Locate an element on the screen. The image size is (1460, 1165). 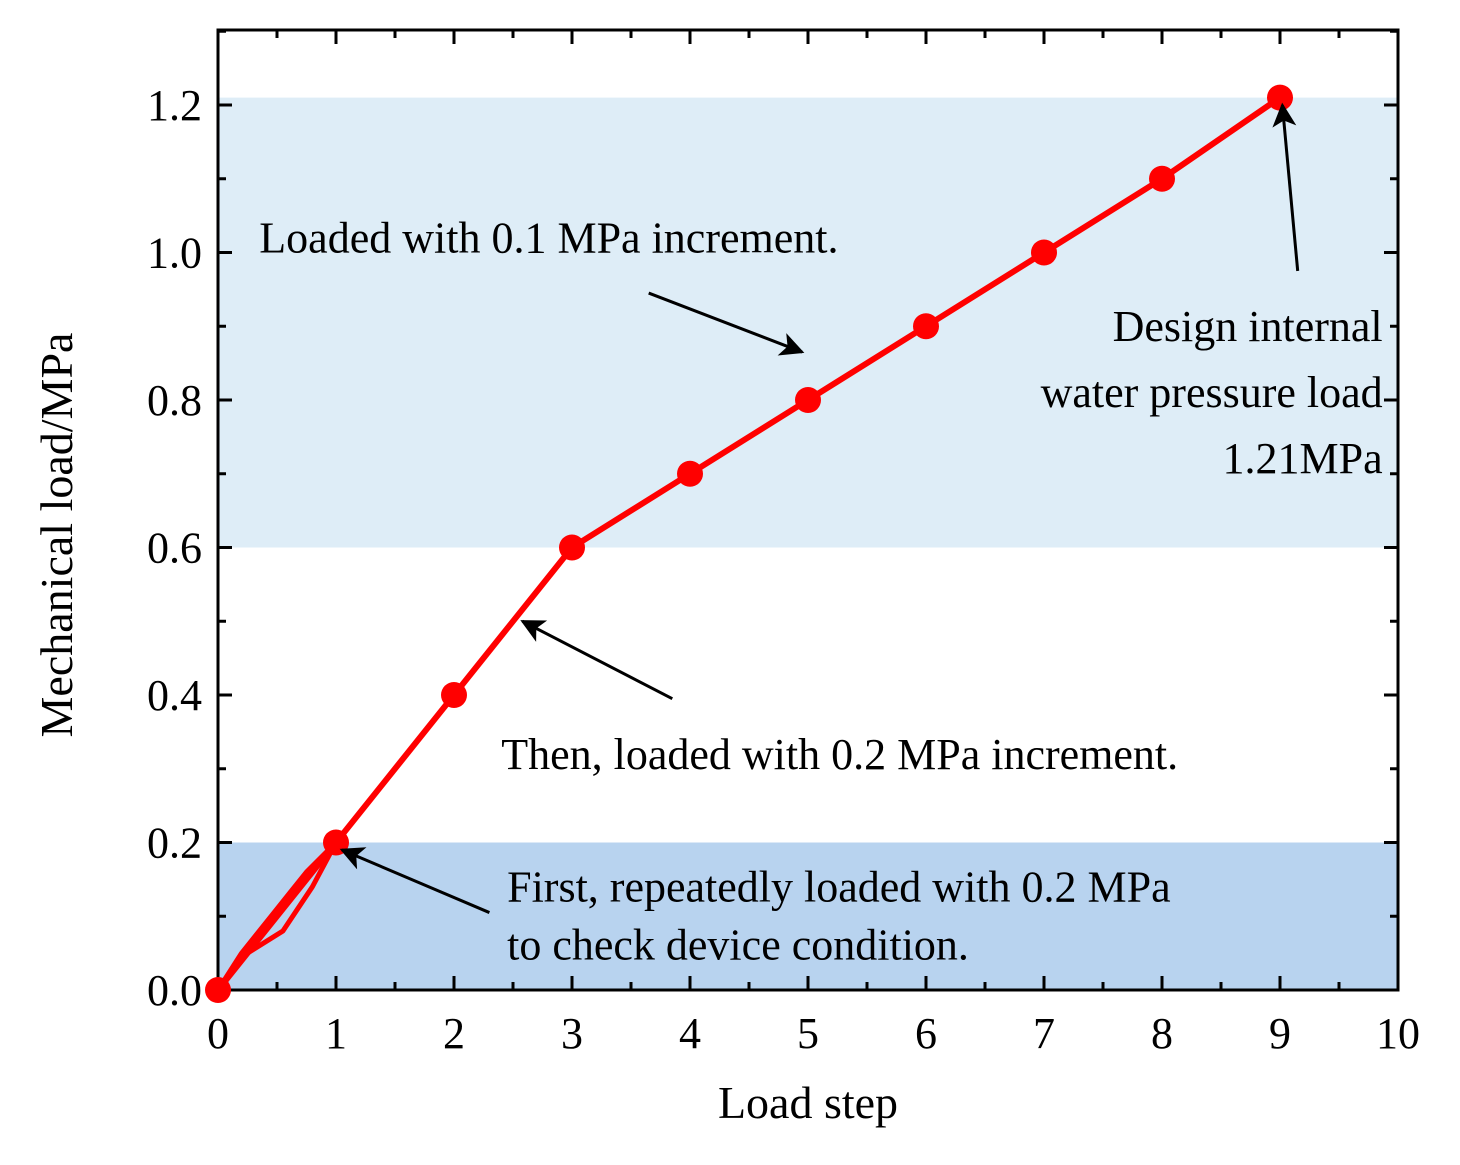
annotation-design-load-text: 1.21MPa is located at coordinates (1303, 458).